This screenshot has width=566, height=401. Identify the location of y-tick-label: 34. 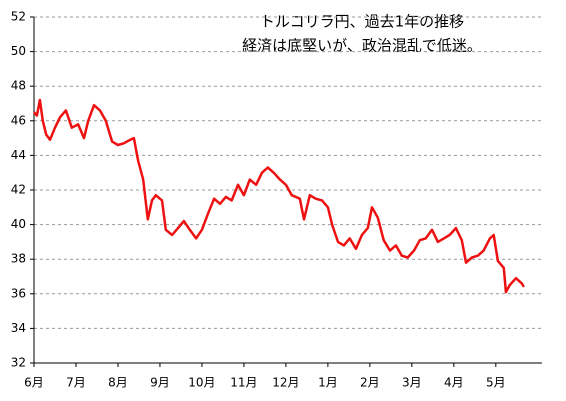
(18, 328).